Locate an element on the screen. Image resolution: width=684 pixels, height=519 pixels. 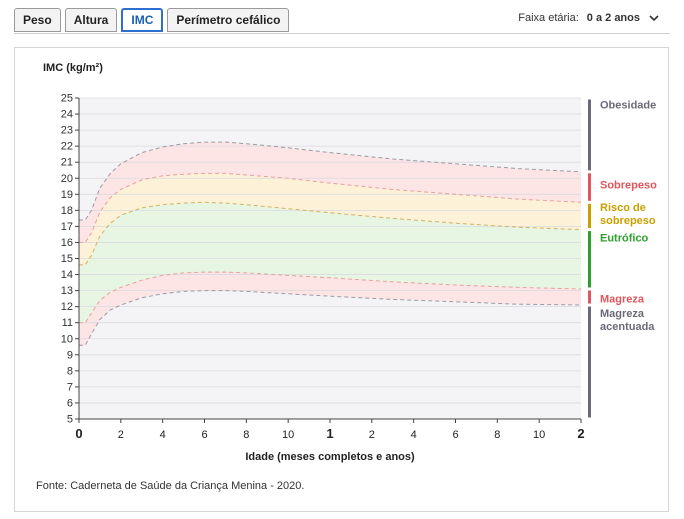
band-sobrepeso is located at coordinates (330, 192).